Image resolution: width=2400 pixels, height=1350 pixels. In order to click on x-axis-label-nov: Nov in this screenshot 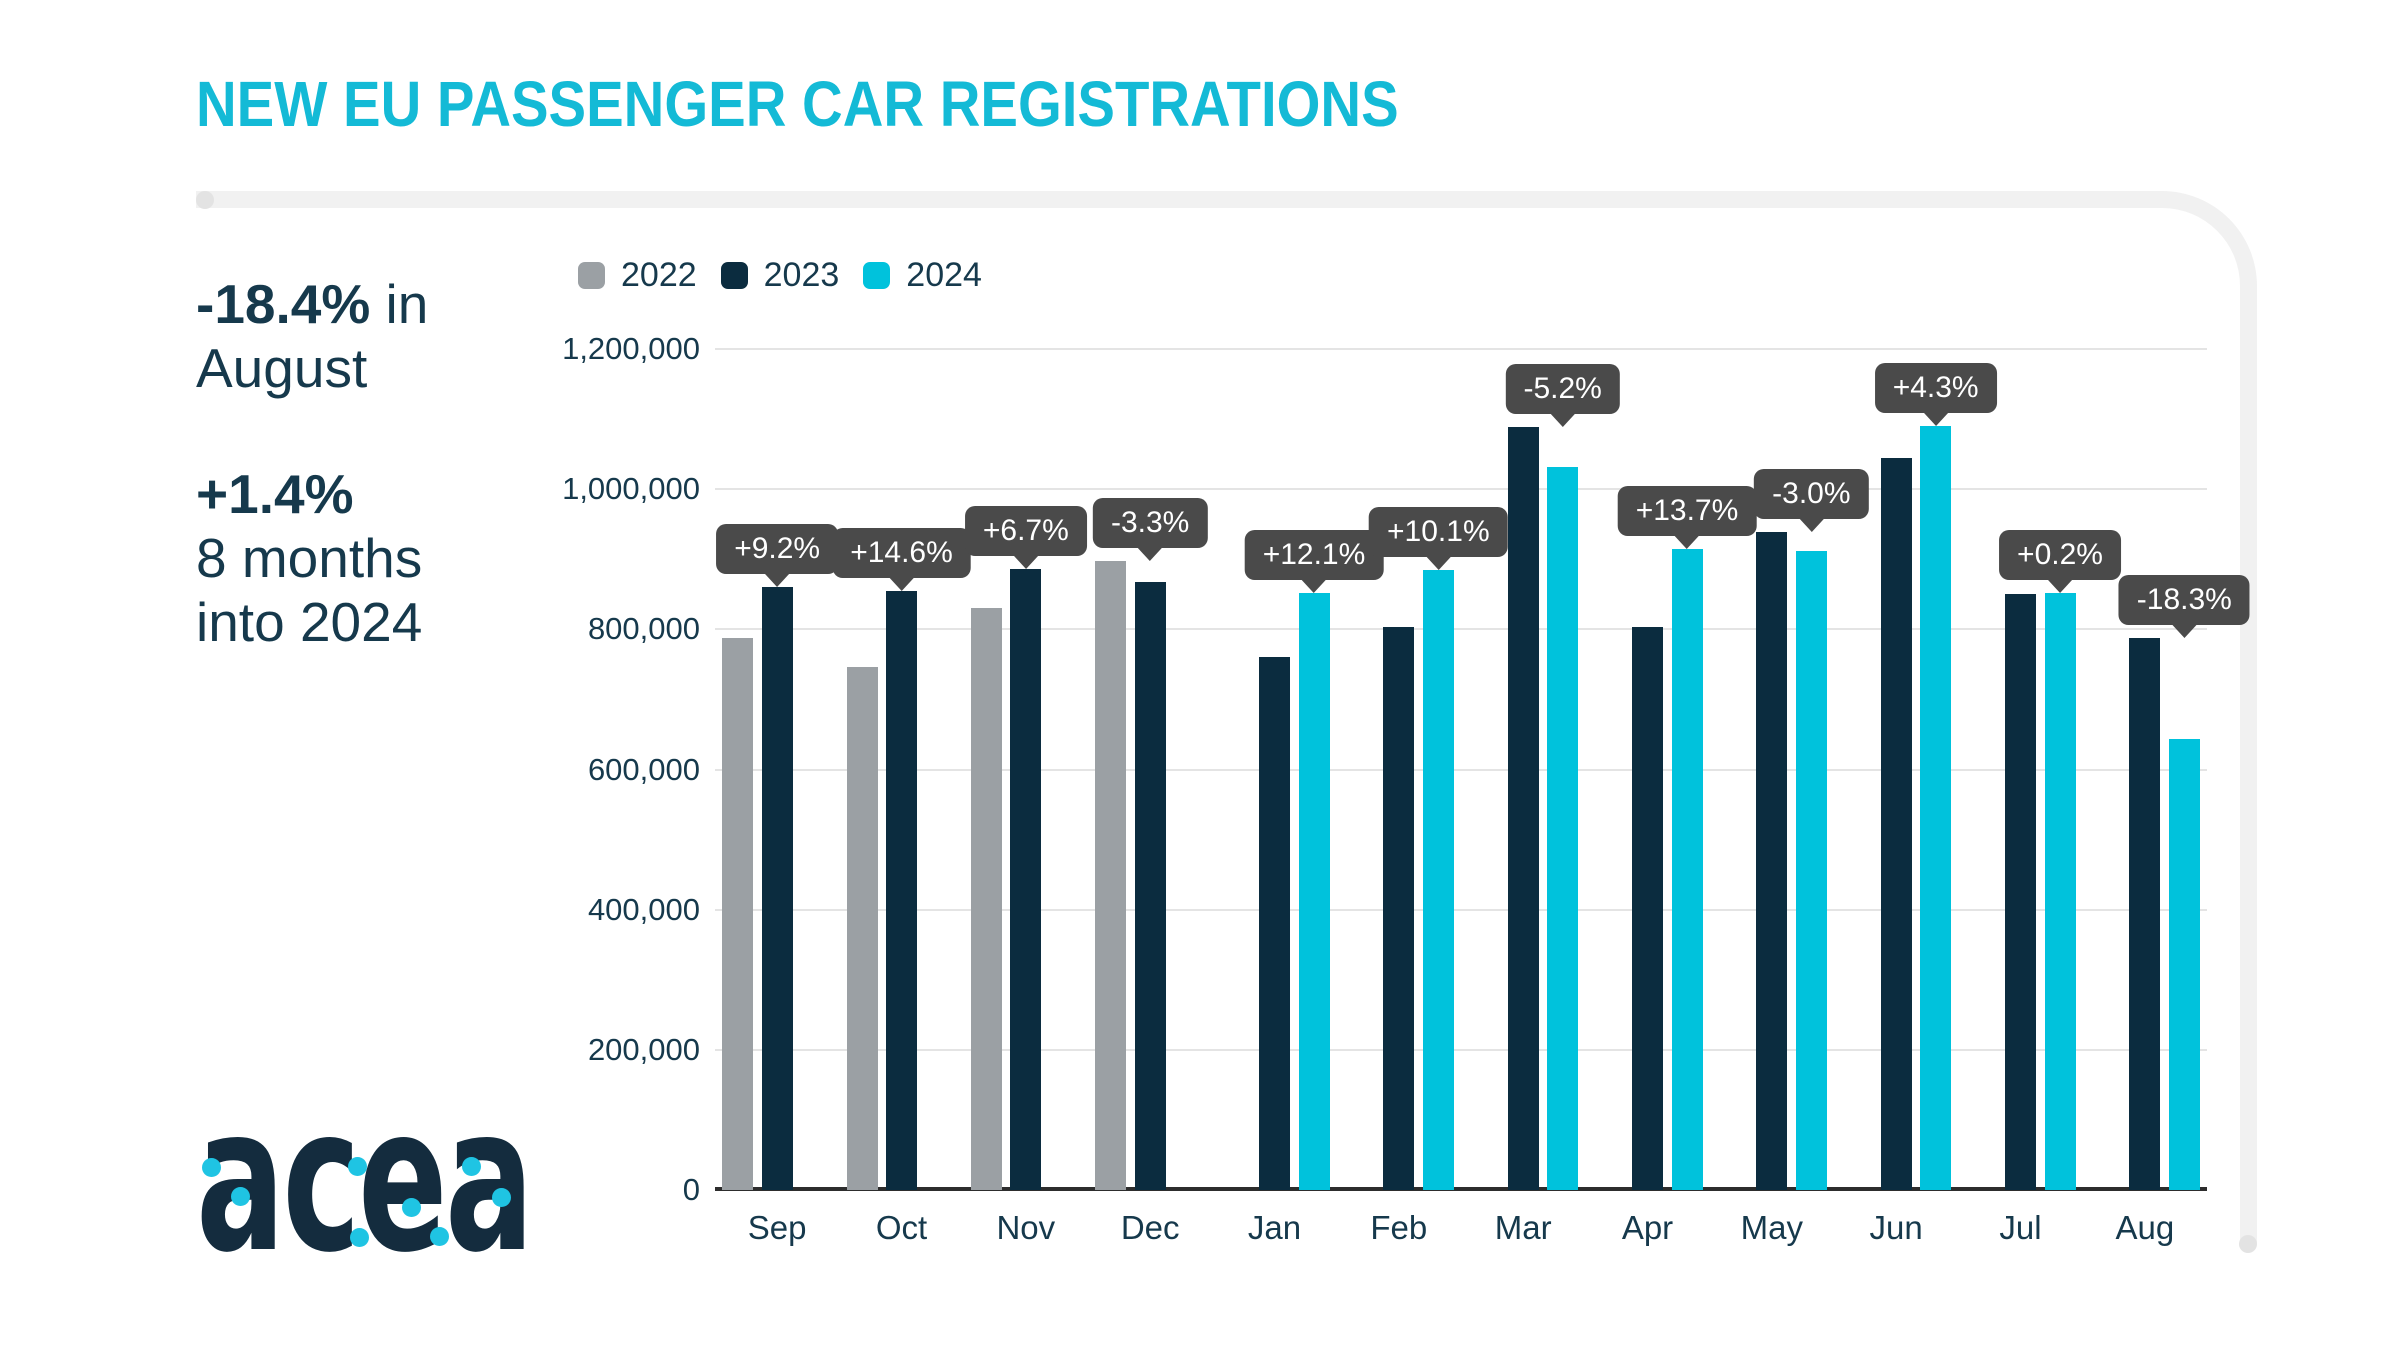, I will do `click(1026, 1227)`.